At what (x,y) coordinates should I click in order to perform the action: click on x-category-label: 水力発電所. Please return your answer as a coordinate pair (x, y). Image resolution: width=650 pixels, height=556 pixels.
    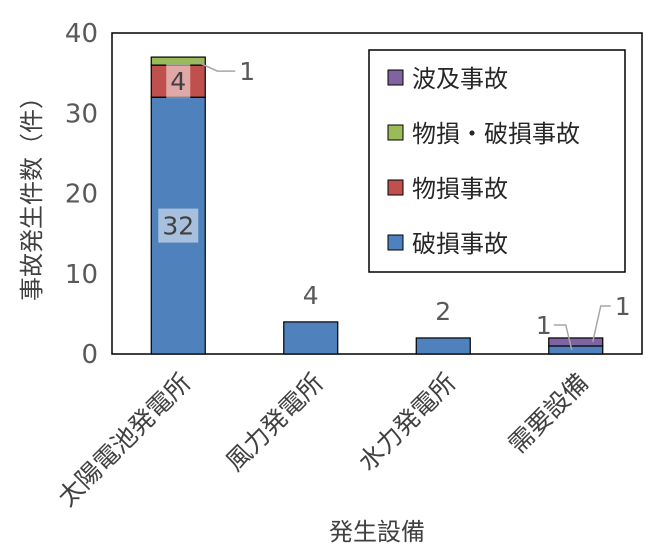
    Looking at the image, I should click on (407, 422).